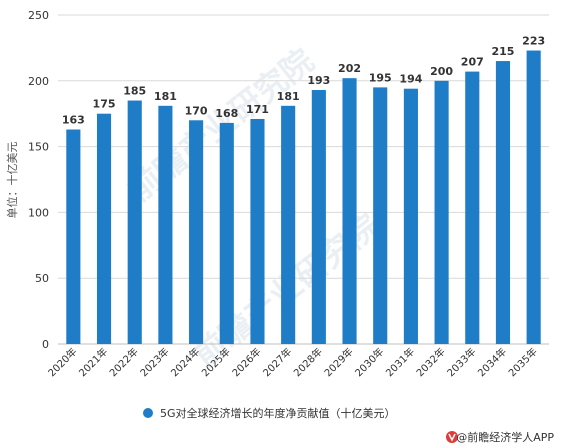 This screenshot has width=561, height=448. What do you see at coordinates (400, 362) in the screenshot?
I see `x-tick-label: 2031年` at bounding box center [400, 362].